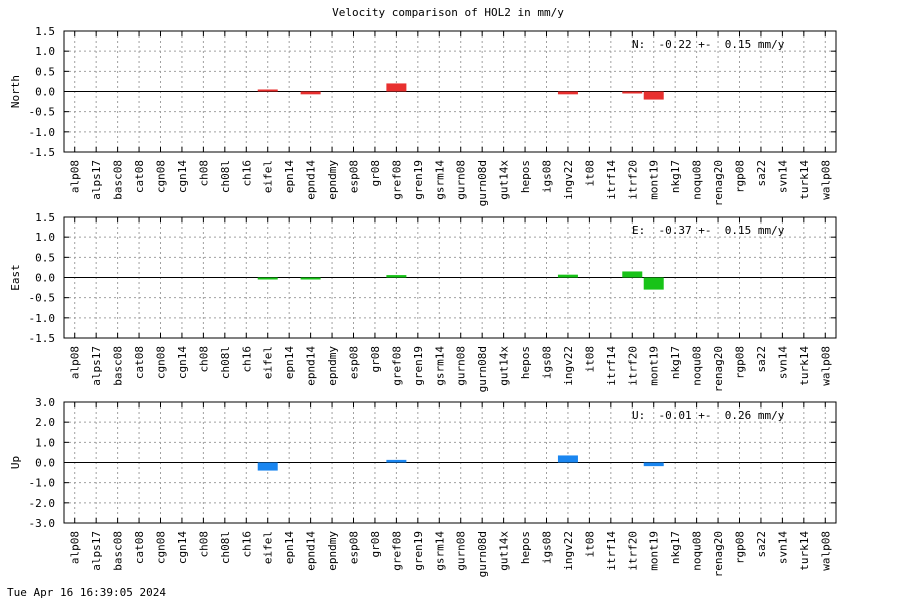 The height and width of the screenshot is (600, 900). I want to click on y-axis-label: Up, so click(15, 462).